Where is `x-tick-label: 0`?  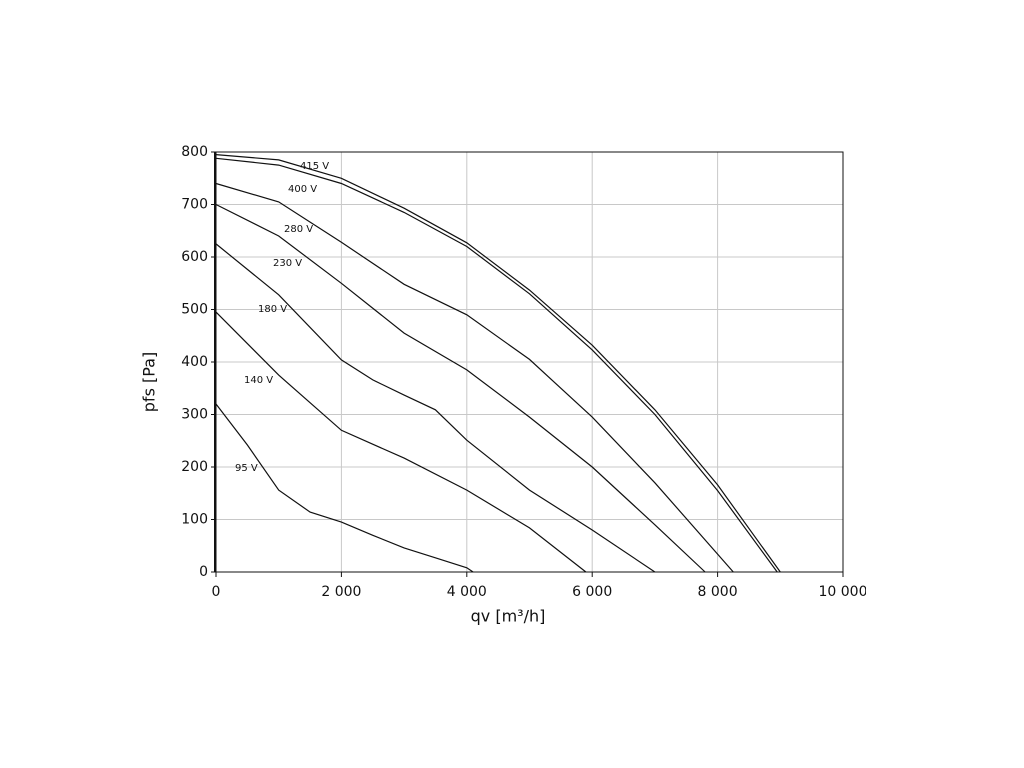
x-tick-label: 0 is located at coordinates (216, 592).